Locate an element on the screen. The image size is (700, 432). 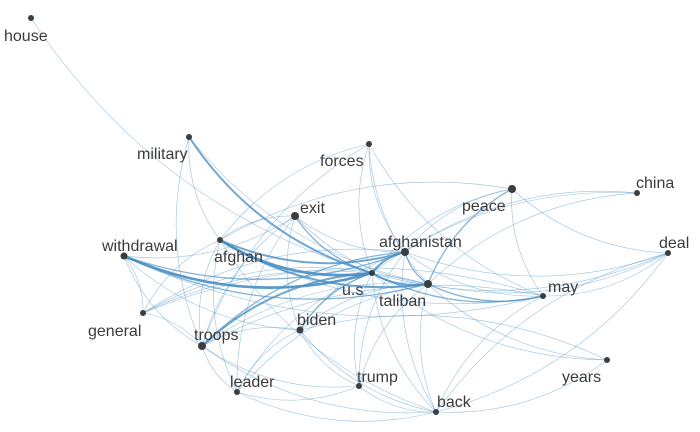
edge-forces-may is located at coordinates (456, 220).